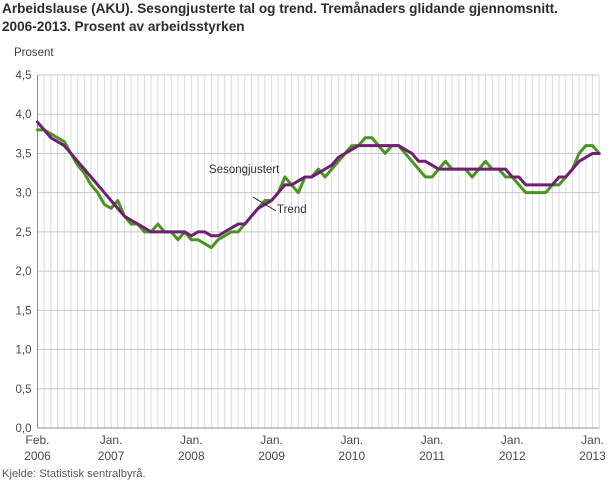  What do you see at coordinates (74, 474) in the screenshot?
I see `source-credit: Kjelde: Statistisk sentralbyrå.` at bounding box center [74, 474].